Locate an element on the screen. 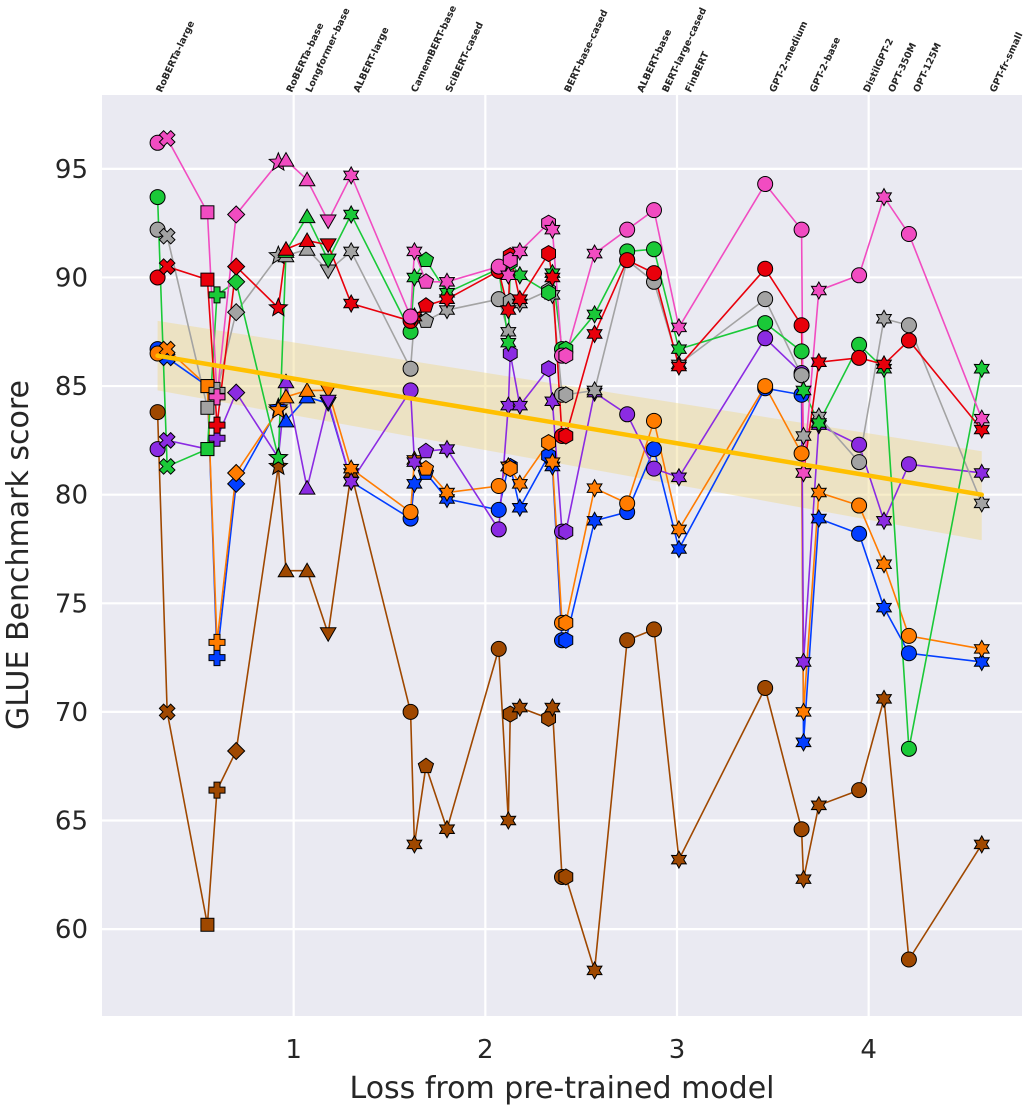 The width and height of the screenshot is (1029, 1107). model-label-5: SciBERT-cased is located at coordinates (465, 57).